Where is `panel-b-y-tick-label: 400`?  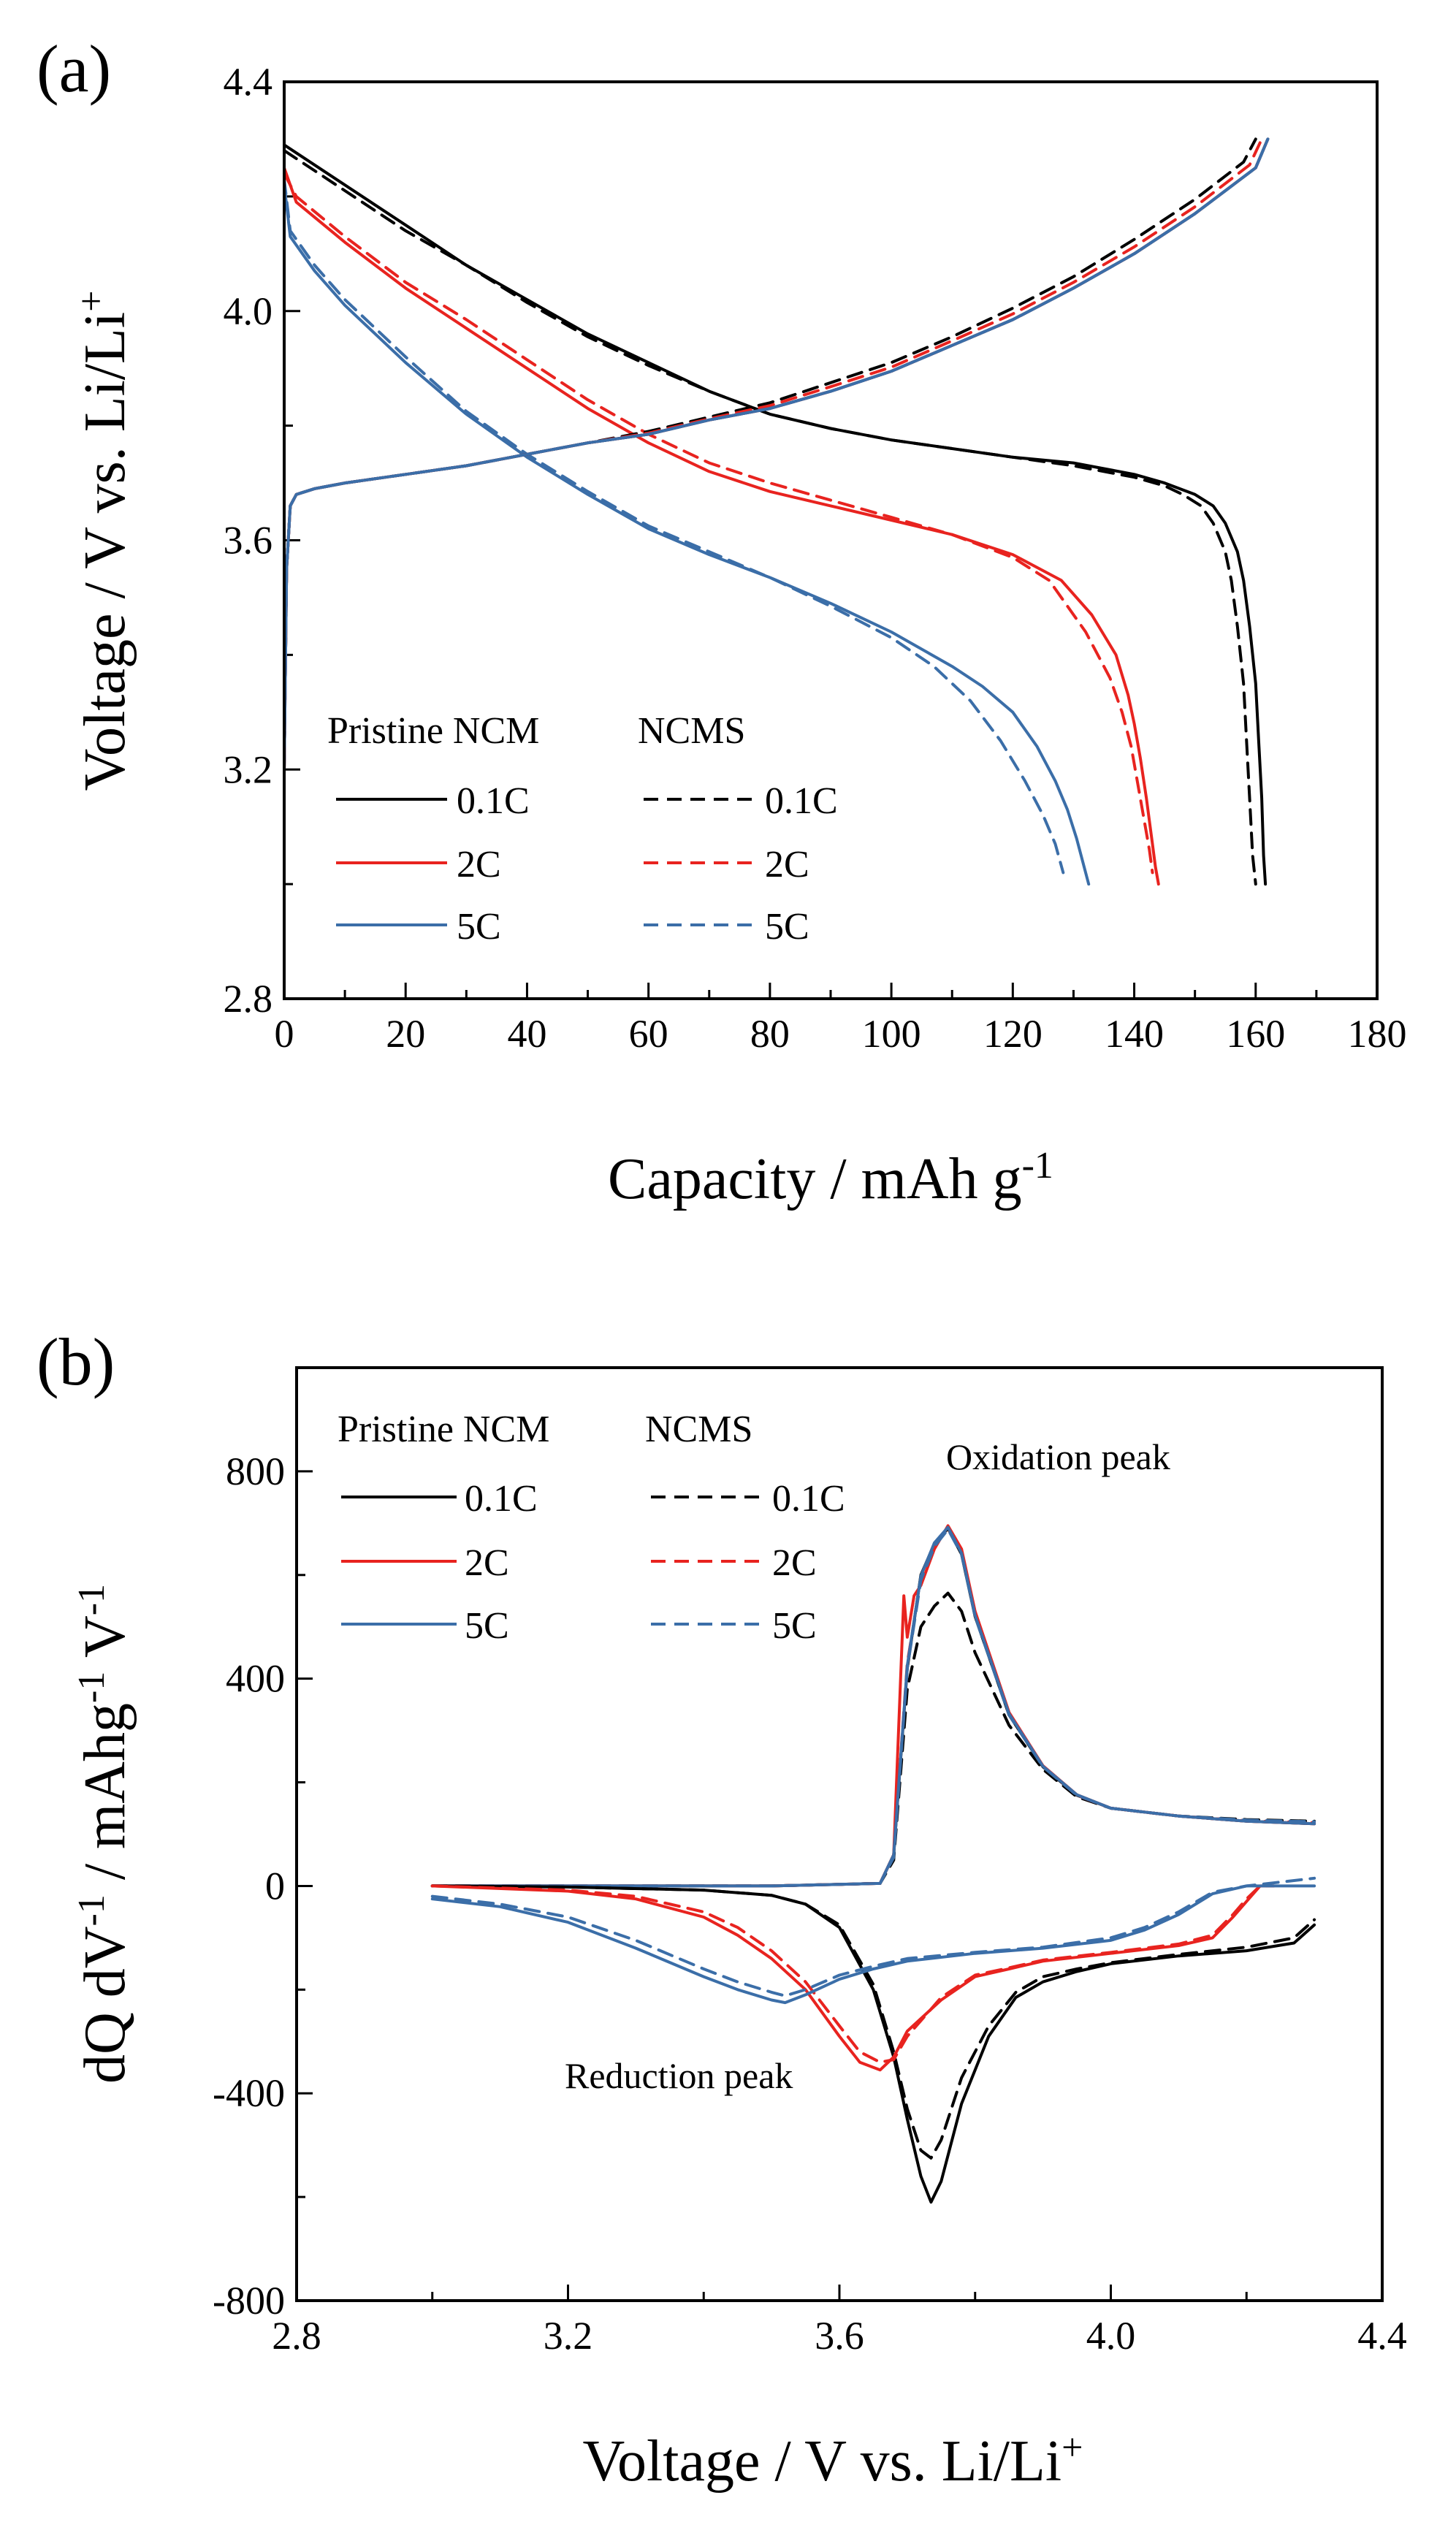
panel-b-y-tick-label: 400 is located at coordinates (255, 1679).